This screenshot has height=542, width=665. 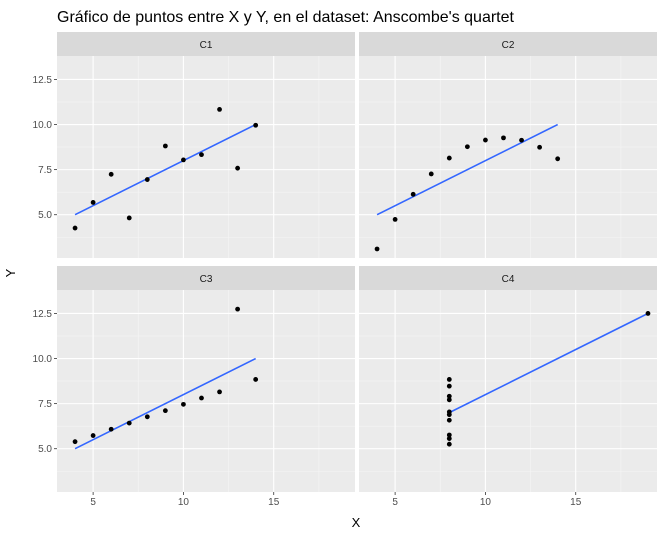 I want to click on strip-c1, so click(x=206, y=44).